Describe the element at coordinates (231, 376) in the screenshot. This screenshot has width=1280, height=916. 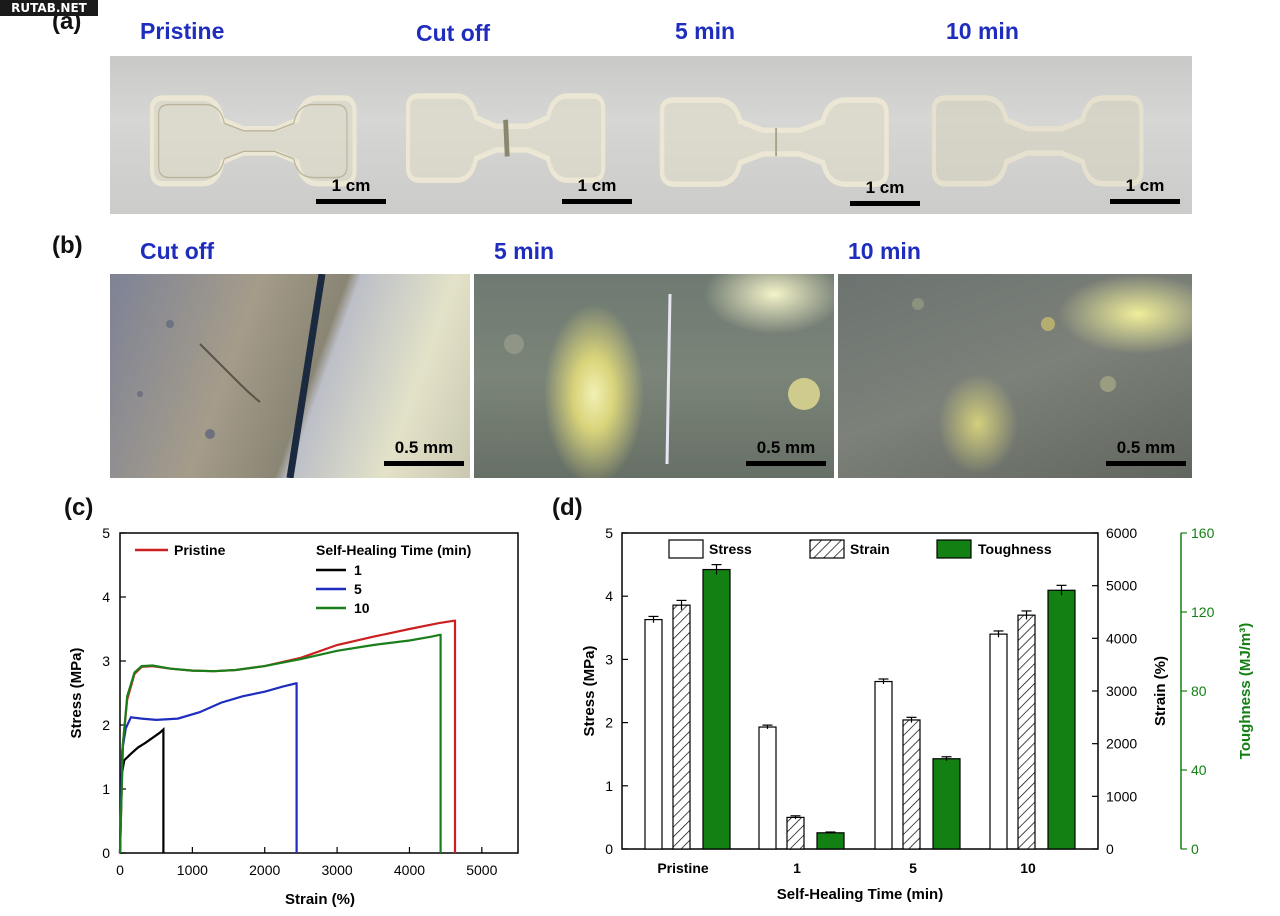
I see `micrograph-cut-off-features` at that location.